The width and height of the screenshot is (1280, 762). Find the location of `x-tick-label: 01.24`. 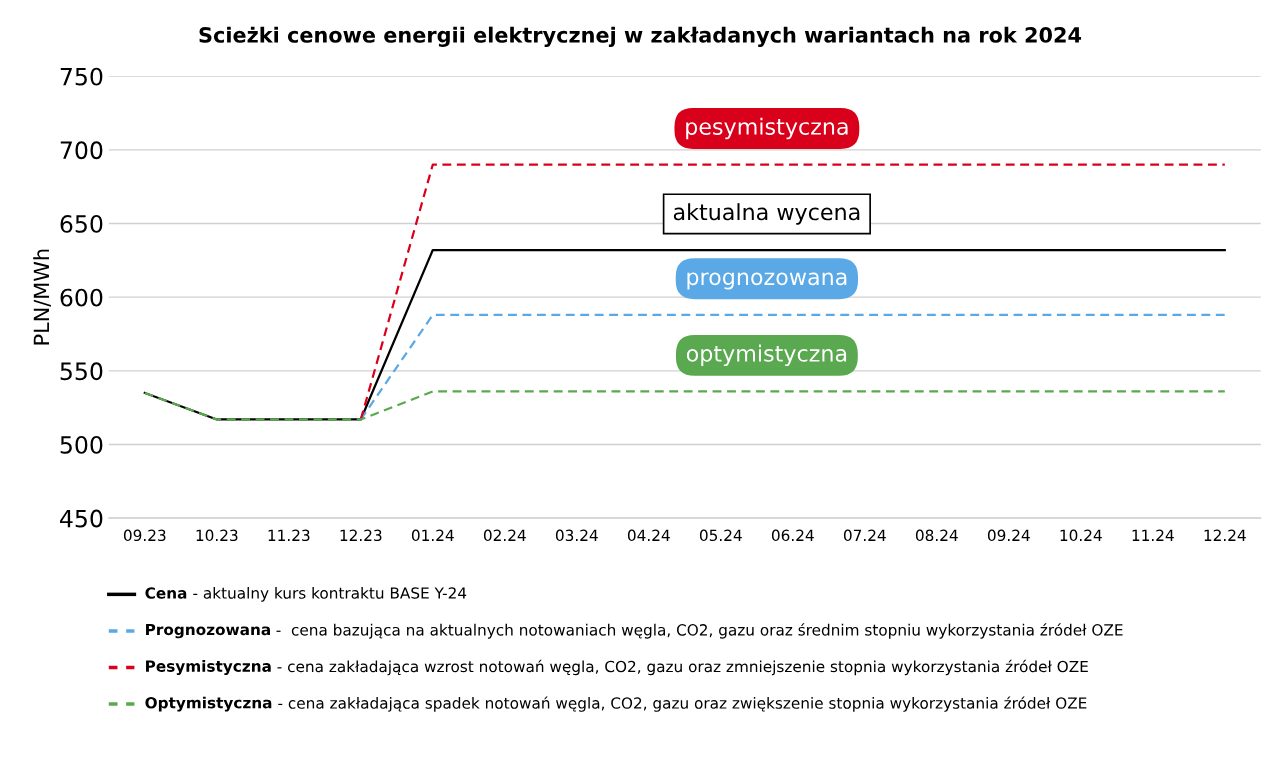

x-tick-label: 01.24 is located at coordinates (432, 535).